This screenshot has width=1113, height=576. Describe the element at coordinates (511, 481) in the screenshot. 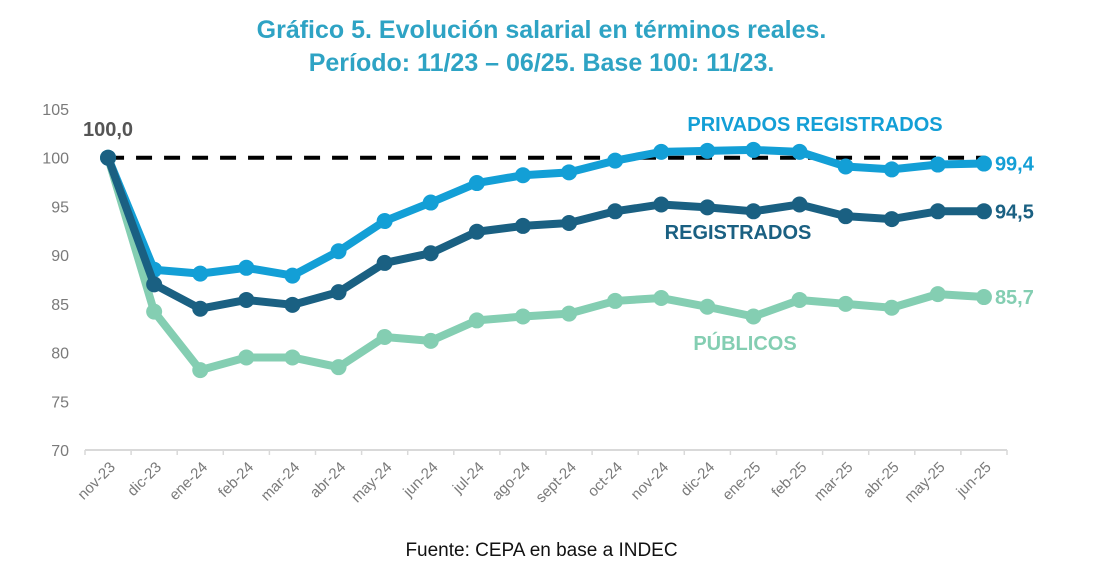

I see `x-tick-label: ago-24` at that location.